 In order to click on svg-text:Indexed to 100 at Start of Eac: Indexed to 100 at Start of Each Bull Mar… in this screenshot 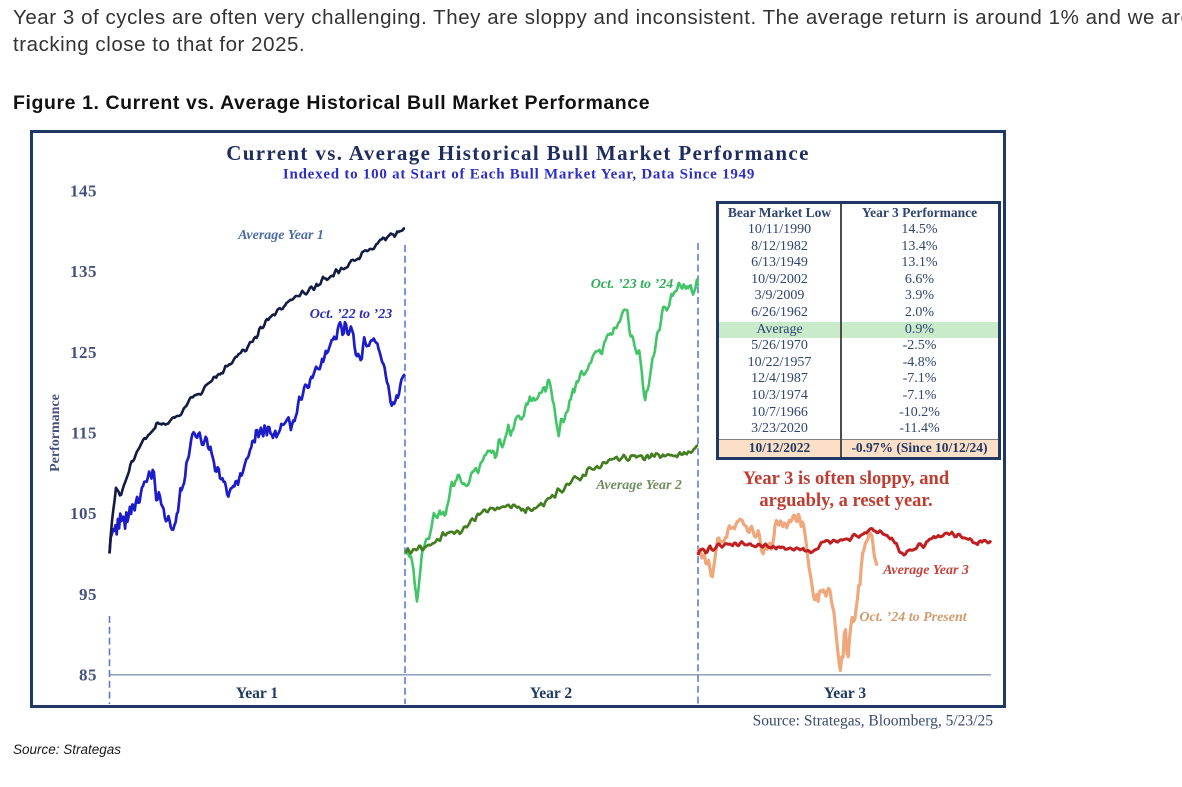, I will do `click(519, 175)`.